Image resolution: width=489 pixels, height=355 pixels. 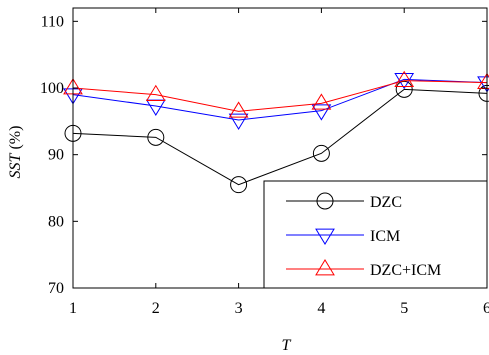 I want to click on legend-item: DZC+ICM, so click(x=363, y=269).